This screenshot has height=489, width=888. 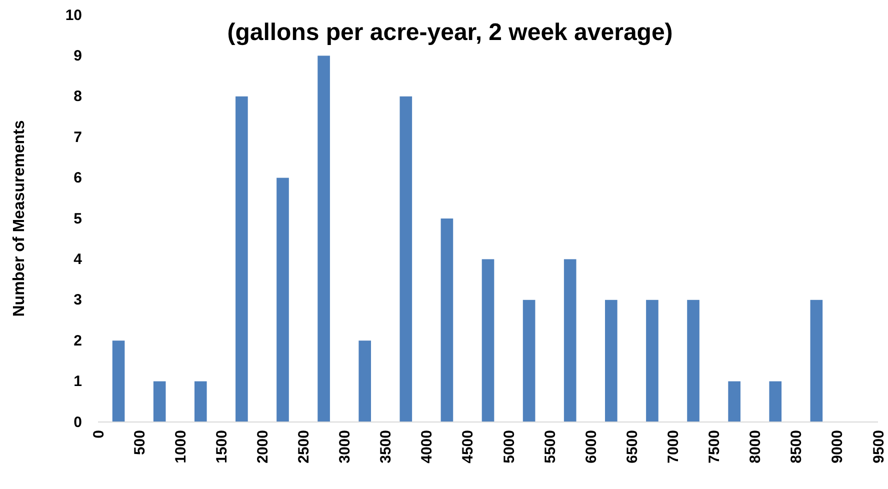 I want to click on x-tick-label: 3500, so click(x=386, y=447).